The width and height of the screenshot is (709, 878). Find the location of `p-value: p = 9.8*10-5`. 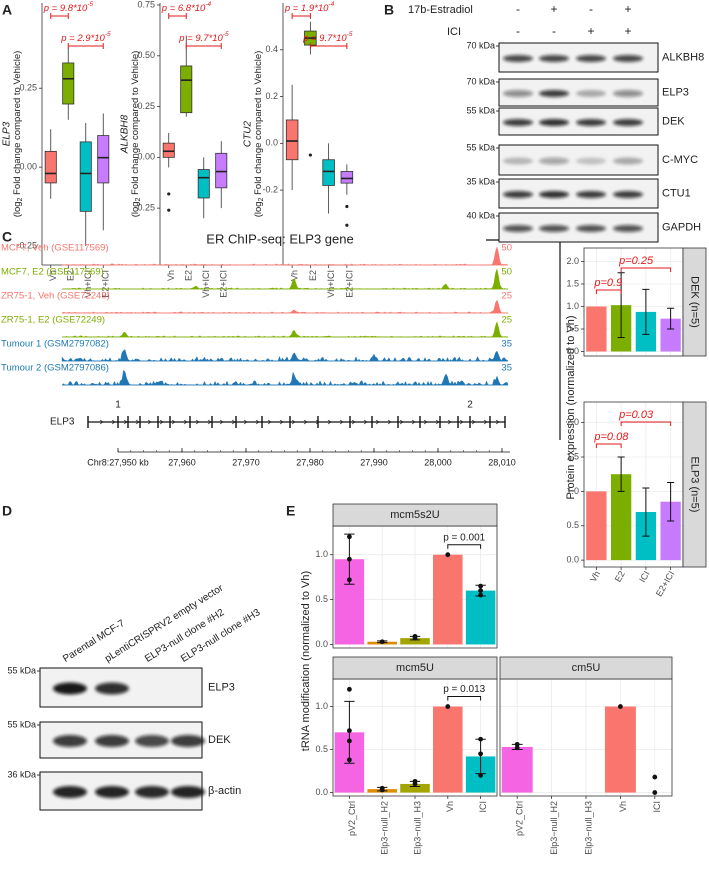

p-value: p = 9.8*10-5 is located at coordinates (68, 7).